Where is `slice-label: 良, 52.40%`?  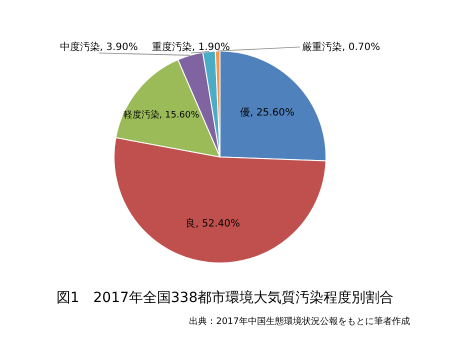
slice-label: 良, 52.40% is located at coordinates (213, 223).